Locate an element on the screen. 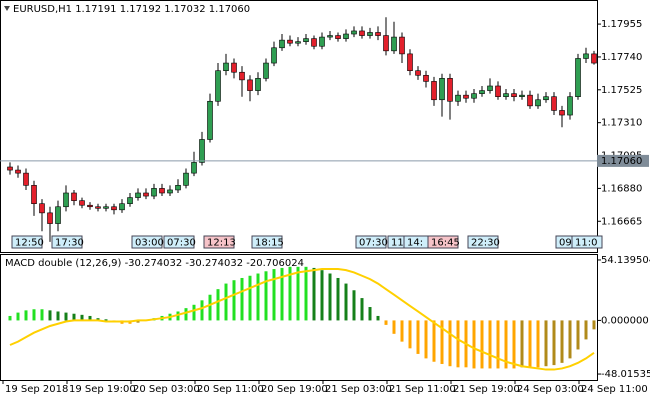 The image size is (650, 400). session-marker-label: 14: is located at coordinates (415, 243).